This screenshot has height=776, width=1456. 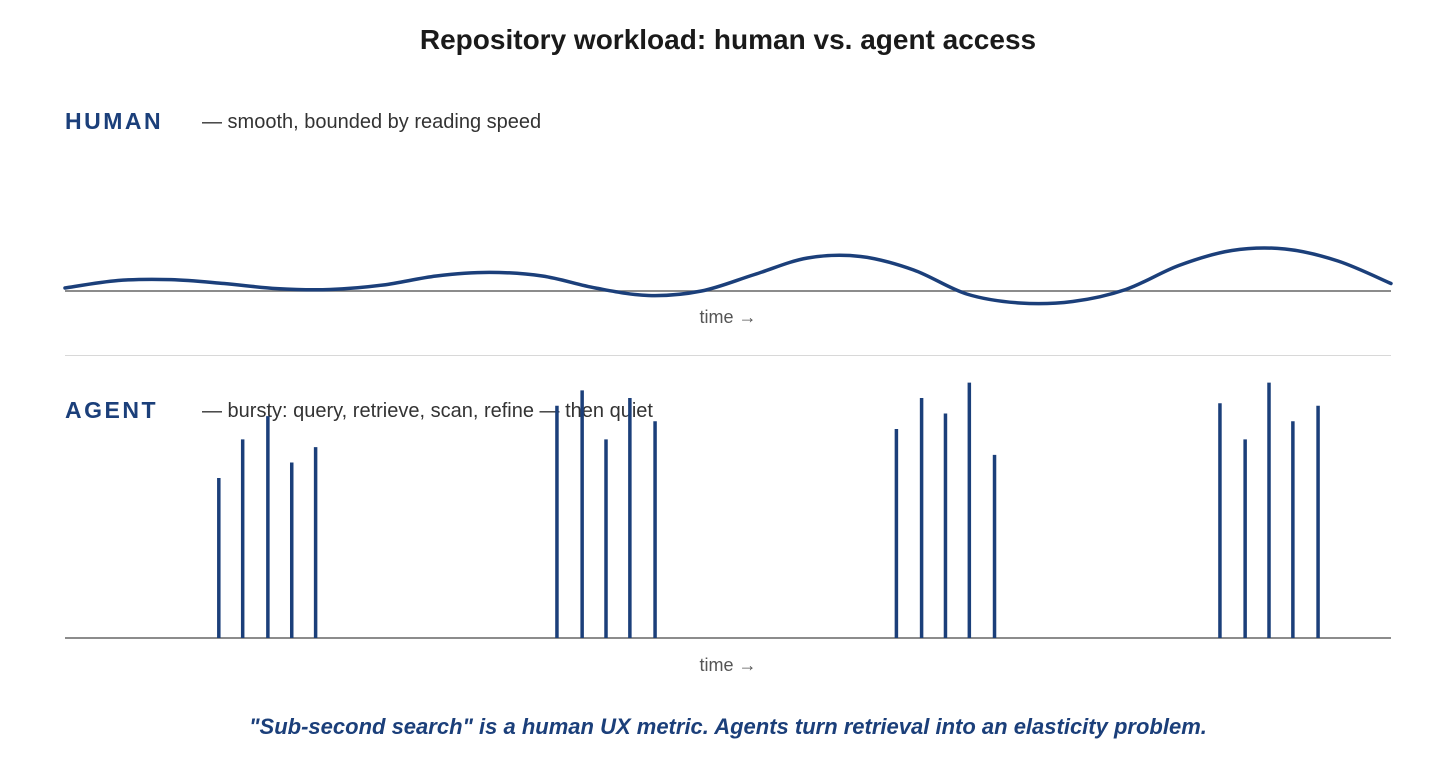 I want to click on section-divider, so click(x=728, y=355).